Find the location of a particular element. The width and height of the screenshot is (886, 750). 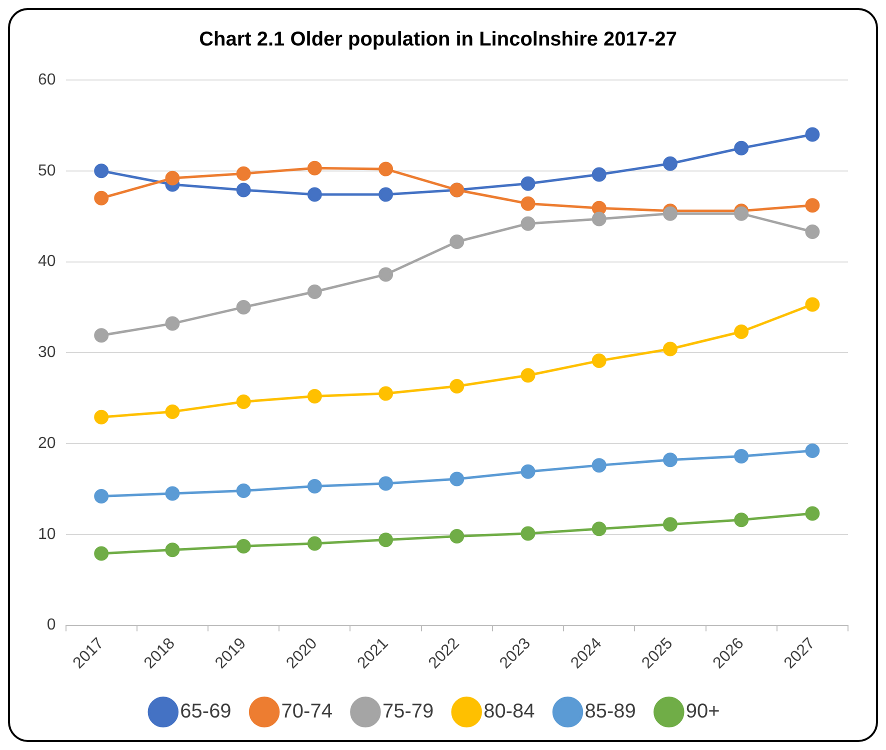

y-tick-label: 50 is located at coordinates (47, 171).